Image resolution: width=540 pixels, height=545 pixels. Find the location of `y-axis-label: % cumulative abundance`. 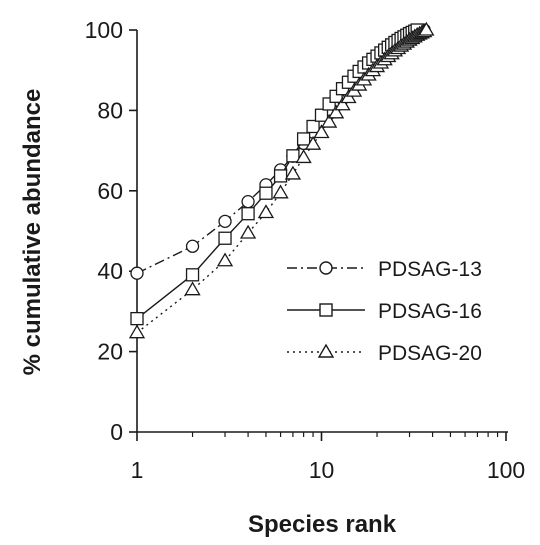

y-axis-label: % cumulative abundance is located at coordinates (32, 232).